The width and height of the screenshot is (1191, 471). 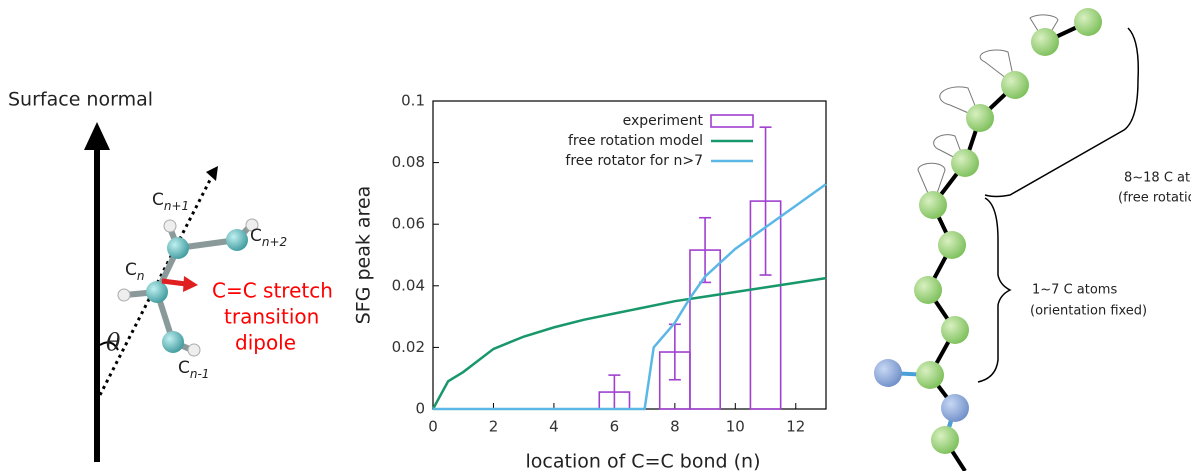 What do you see at coordinates (171, 292) in the screenshot?
I see `molecule-diagram` at bounding box center [171, 292].